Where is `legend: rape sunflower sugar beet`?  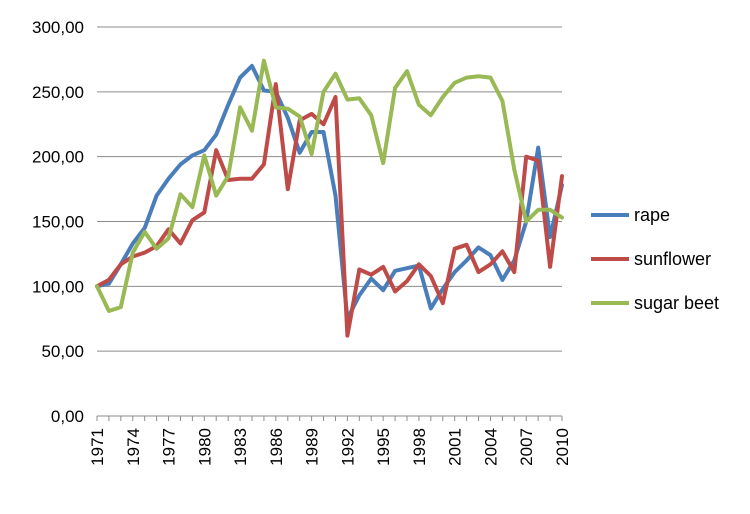 legend: rape sunflower sugar beet is located at coordinates (655, 259).